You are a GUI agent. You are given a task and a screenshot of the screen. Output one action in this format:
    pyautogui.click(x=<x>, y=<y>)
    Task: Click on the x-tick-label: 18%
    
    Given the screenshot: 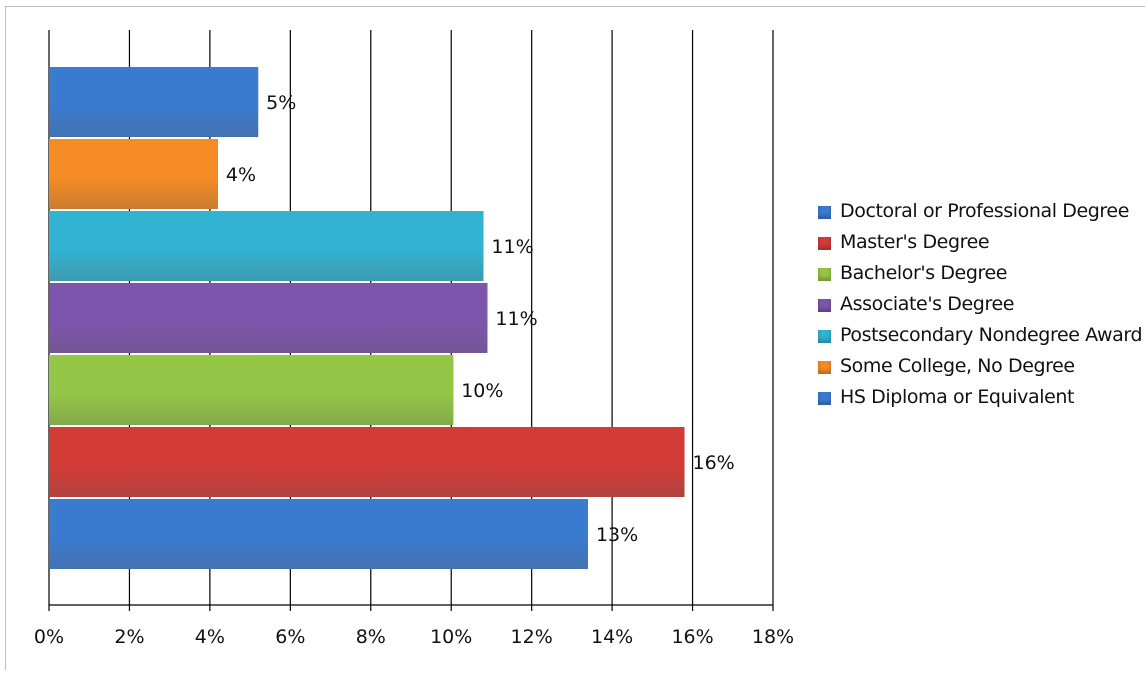 What is the action you would take?
    pyautogui.click(x=773, y=637)
    